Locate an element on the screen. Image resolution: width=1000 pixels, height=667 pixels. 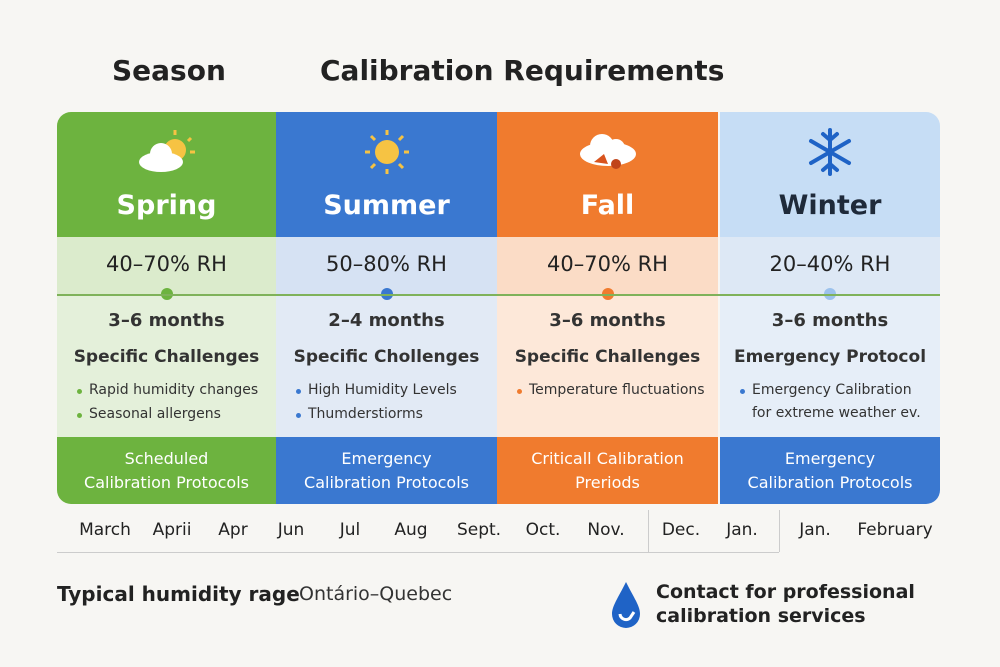
season-name: Summer is located at coordinates (386, 205).